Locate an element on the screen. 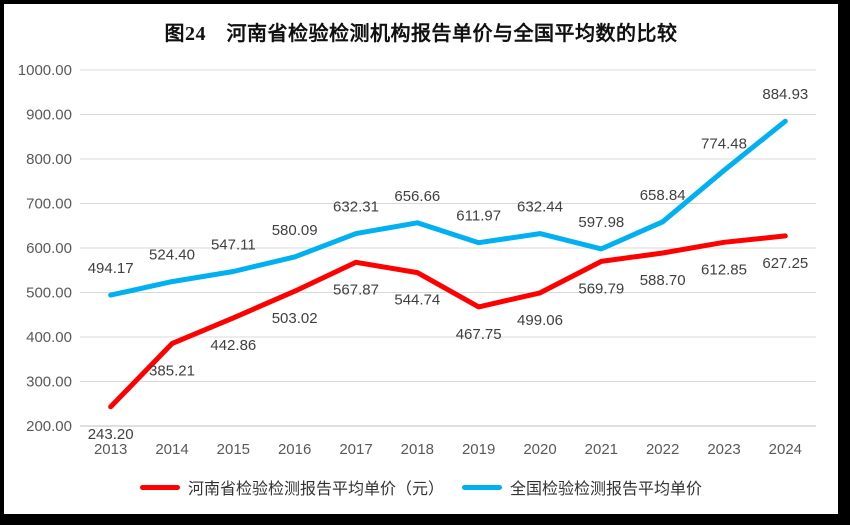  henan-value-label: 499.06 is located at coordinates (540, 320).